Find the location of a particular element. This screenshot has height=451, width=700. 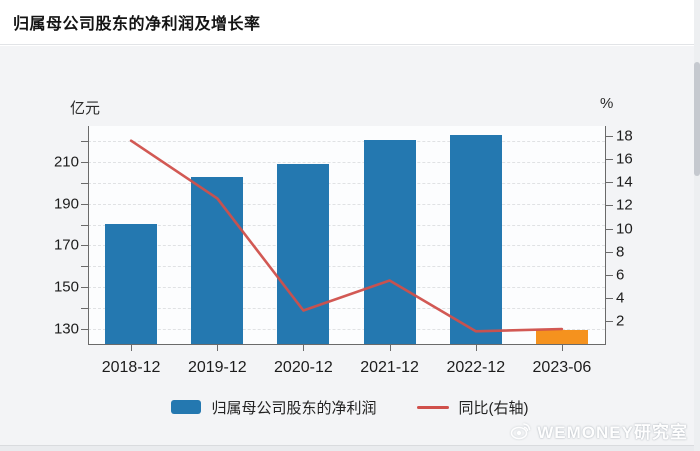

x-axis-label: 2018-12 is located at coordinates (131, 367).